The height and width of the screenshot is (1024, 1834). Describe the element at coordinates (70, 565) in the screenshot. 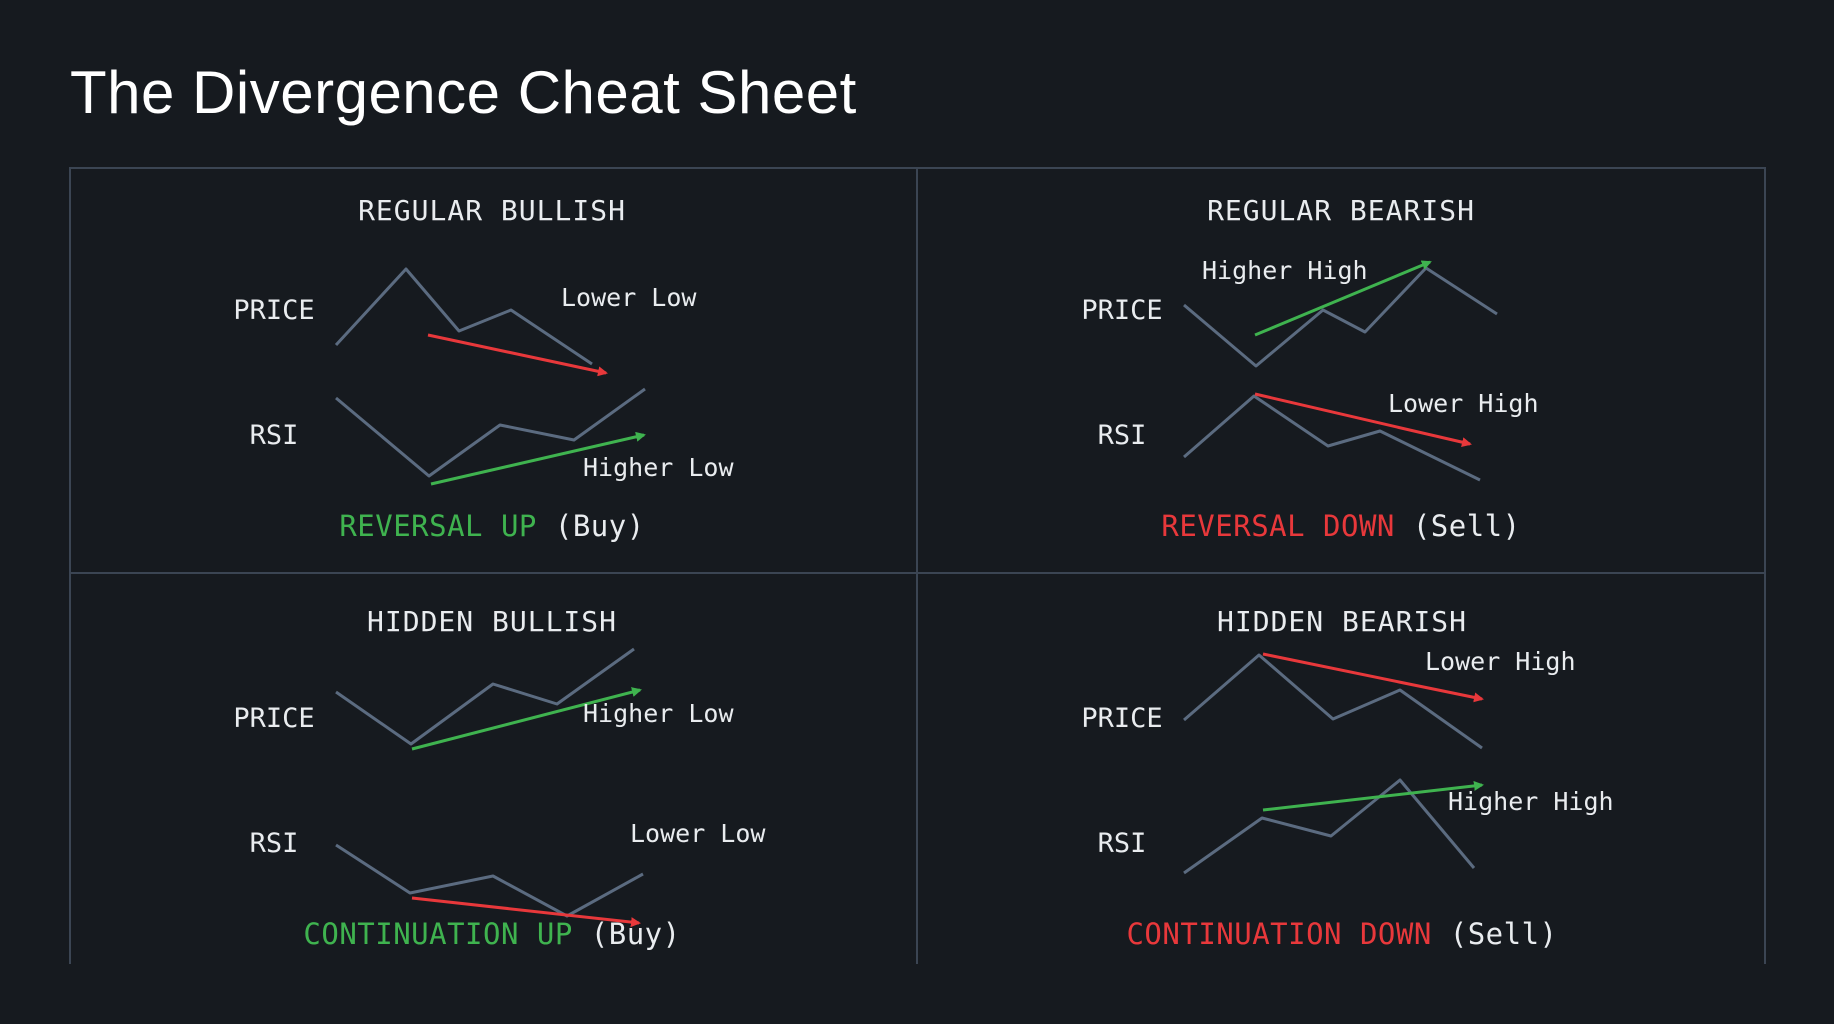

I see `grid-border-left` at that location.